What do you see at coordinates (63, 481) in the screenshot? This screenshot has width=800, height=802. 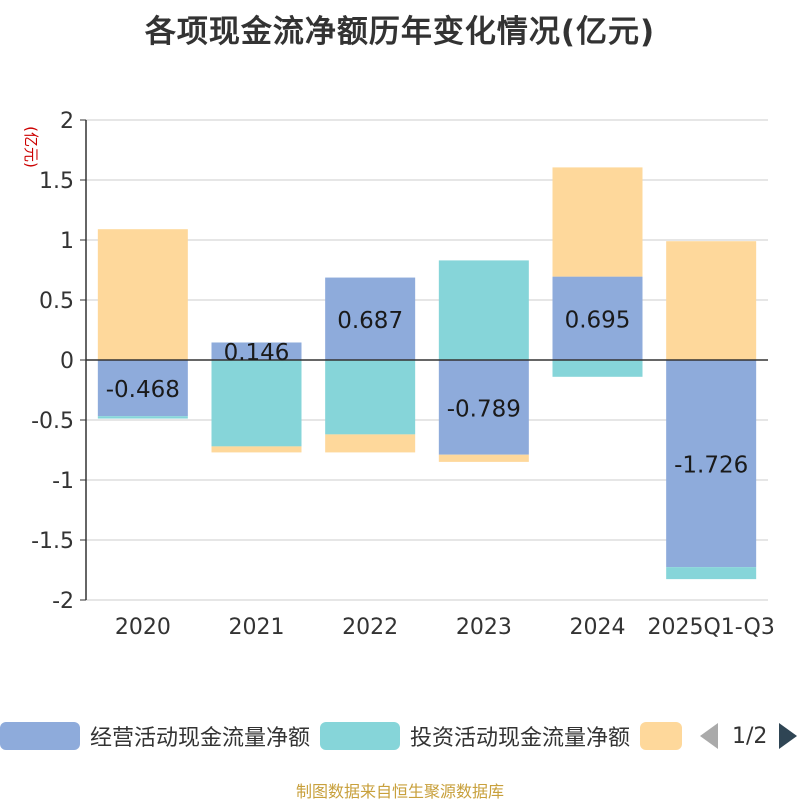 I see `y-tick-label-6: -1` at bounding box center [63, 481].